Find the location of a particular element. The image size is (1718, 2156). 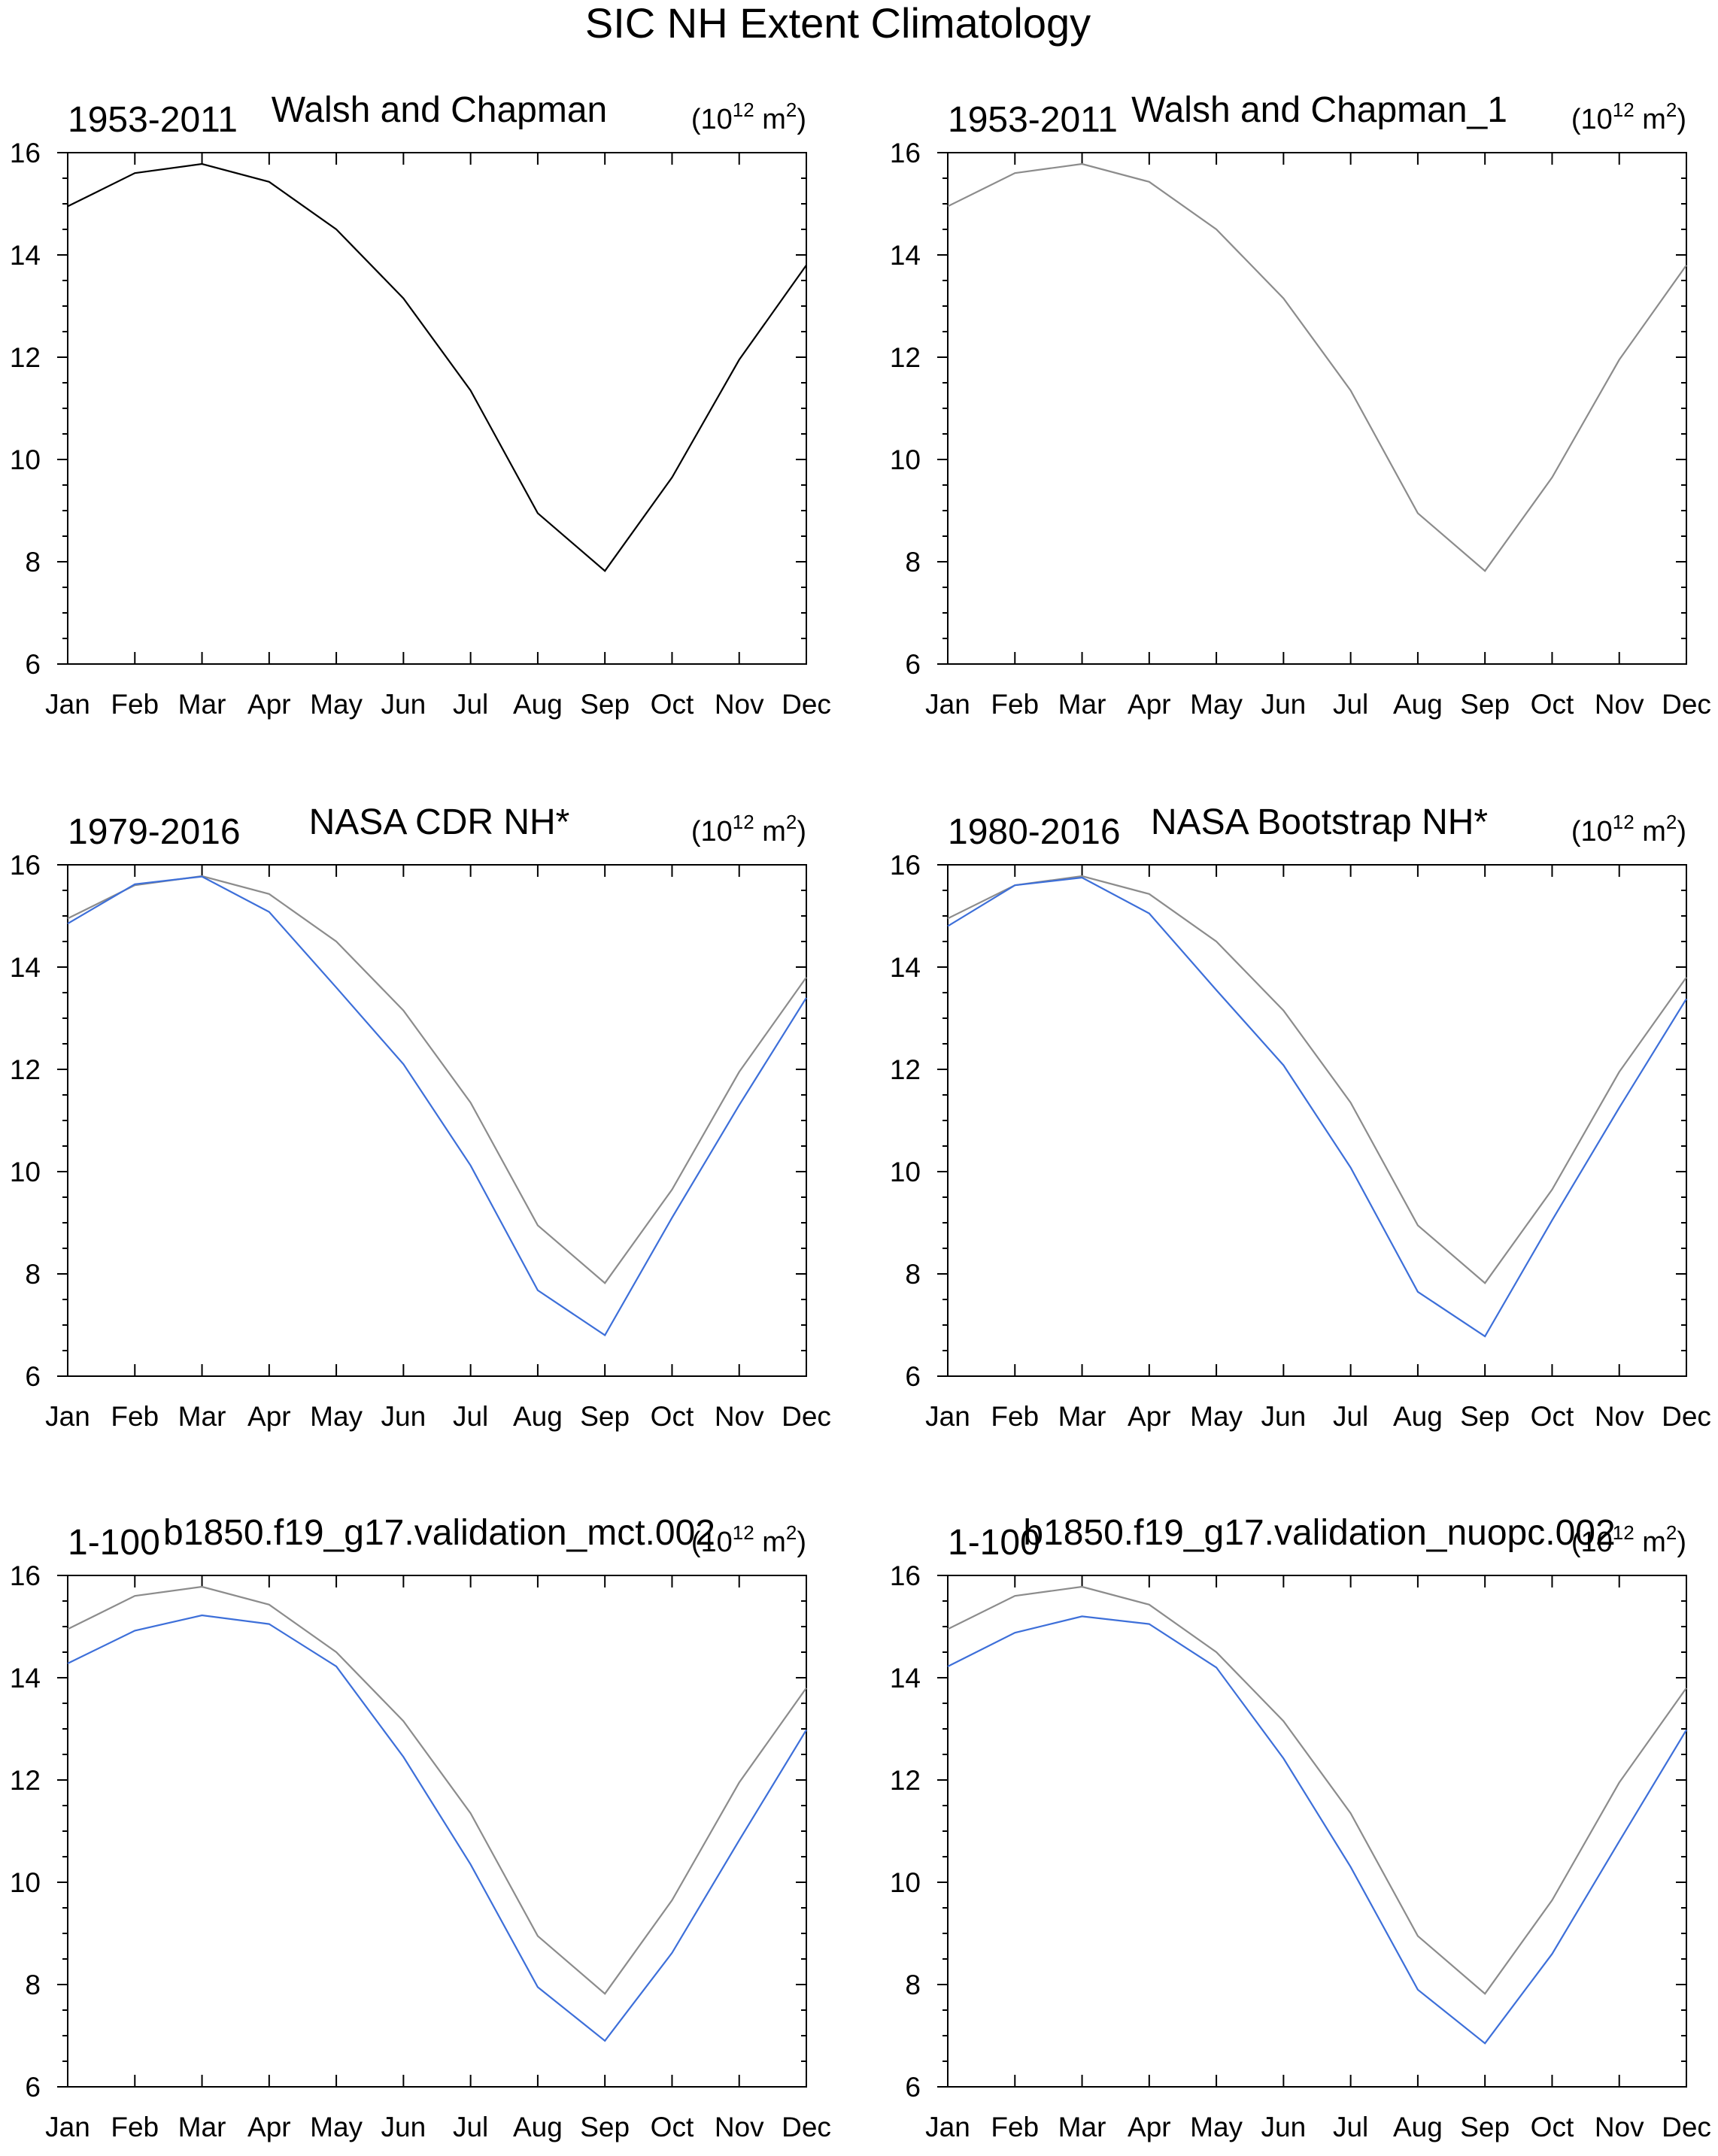

panel-years-label: 1-100 is located at coordinates (994, 1543).